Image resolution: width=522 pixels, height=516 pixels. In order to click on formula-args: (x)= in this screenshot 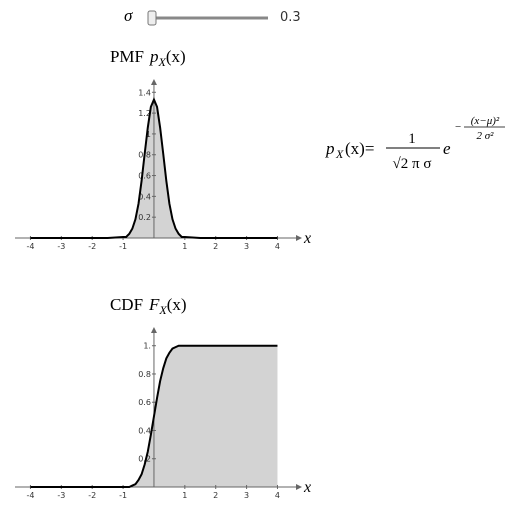, I will do `click(359, 148)`.